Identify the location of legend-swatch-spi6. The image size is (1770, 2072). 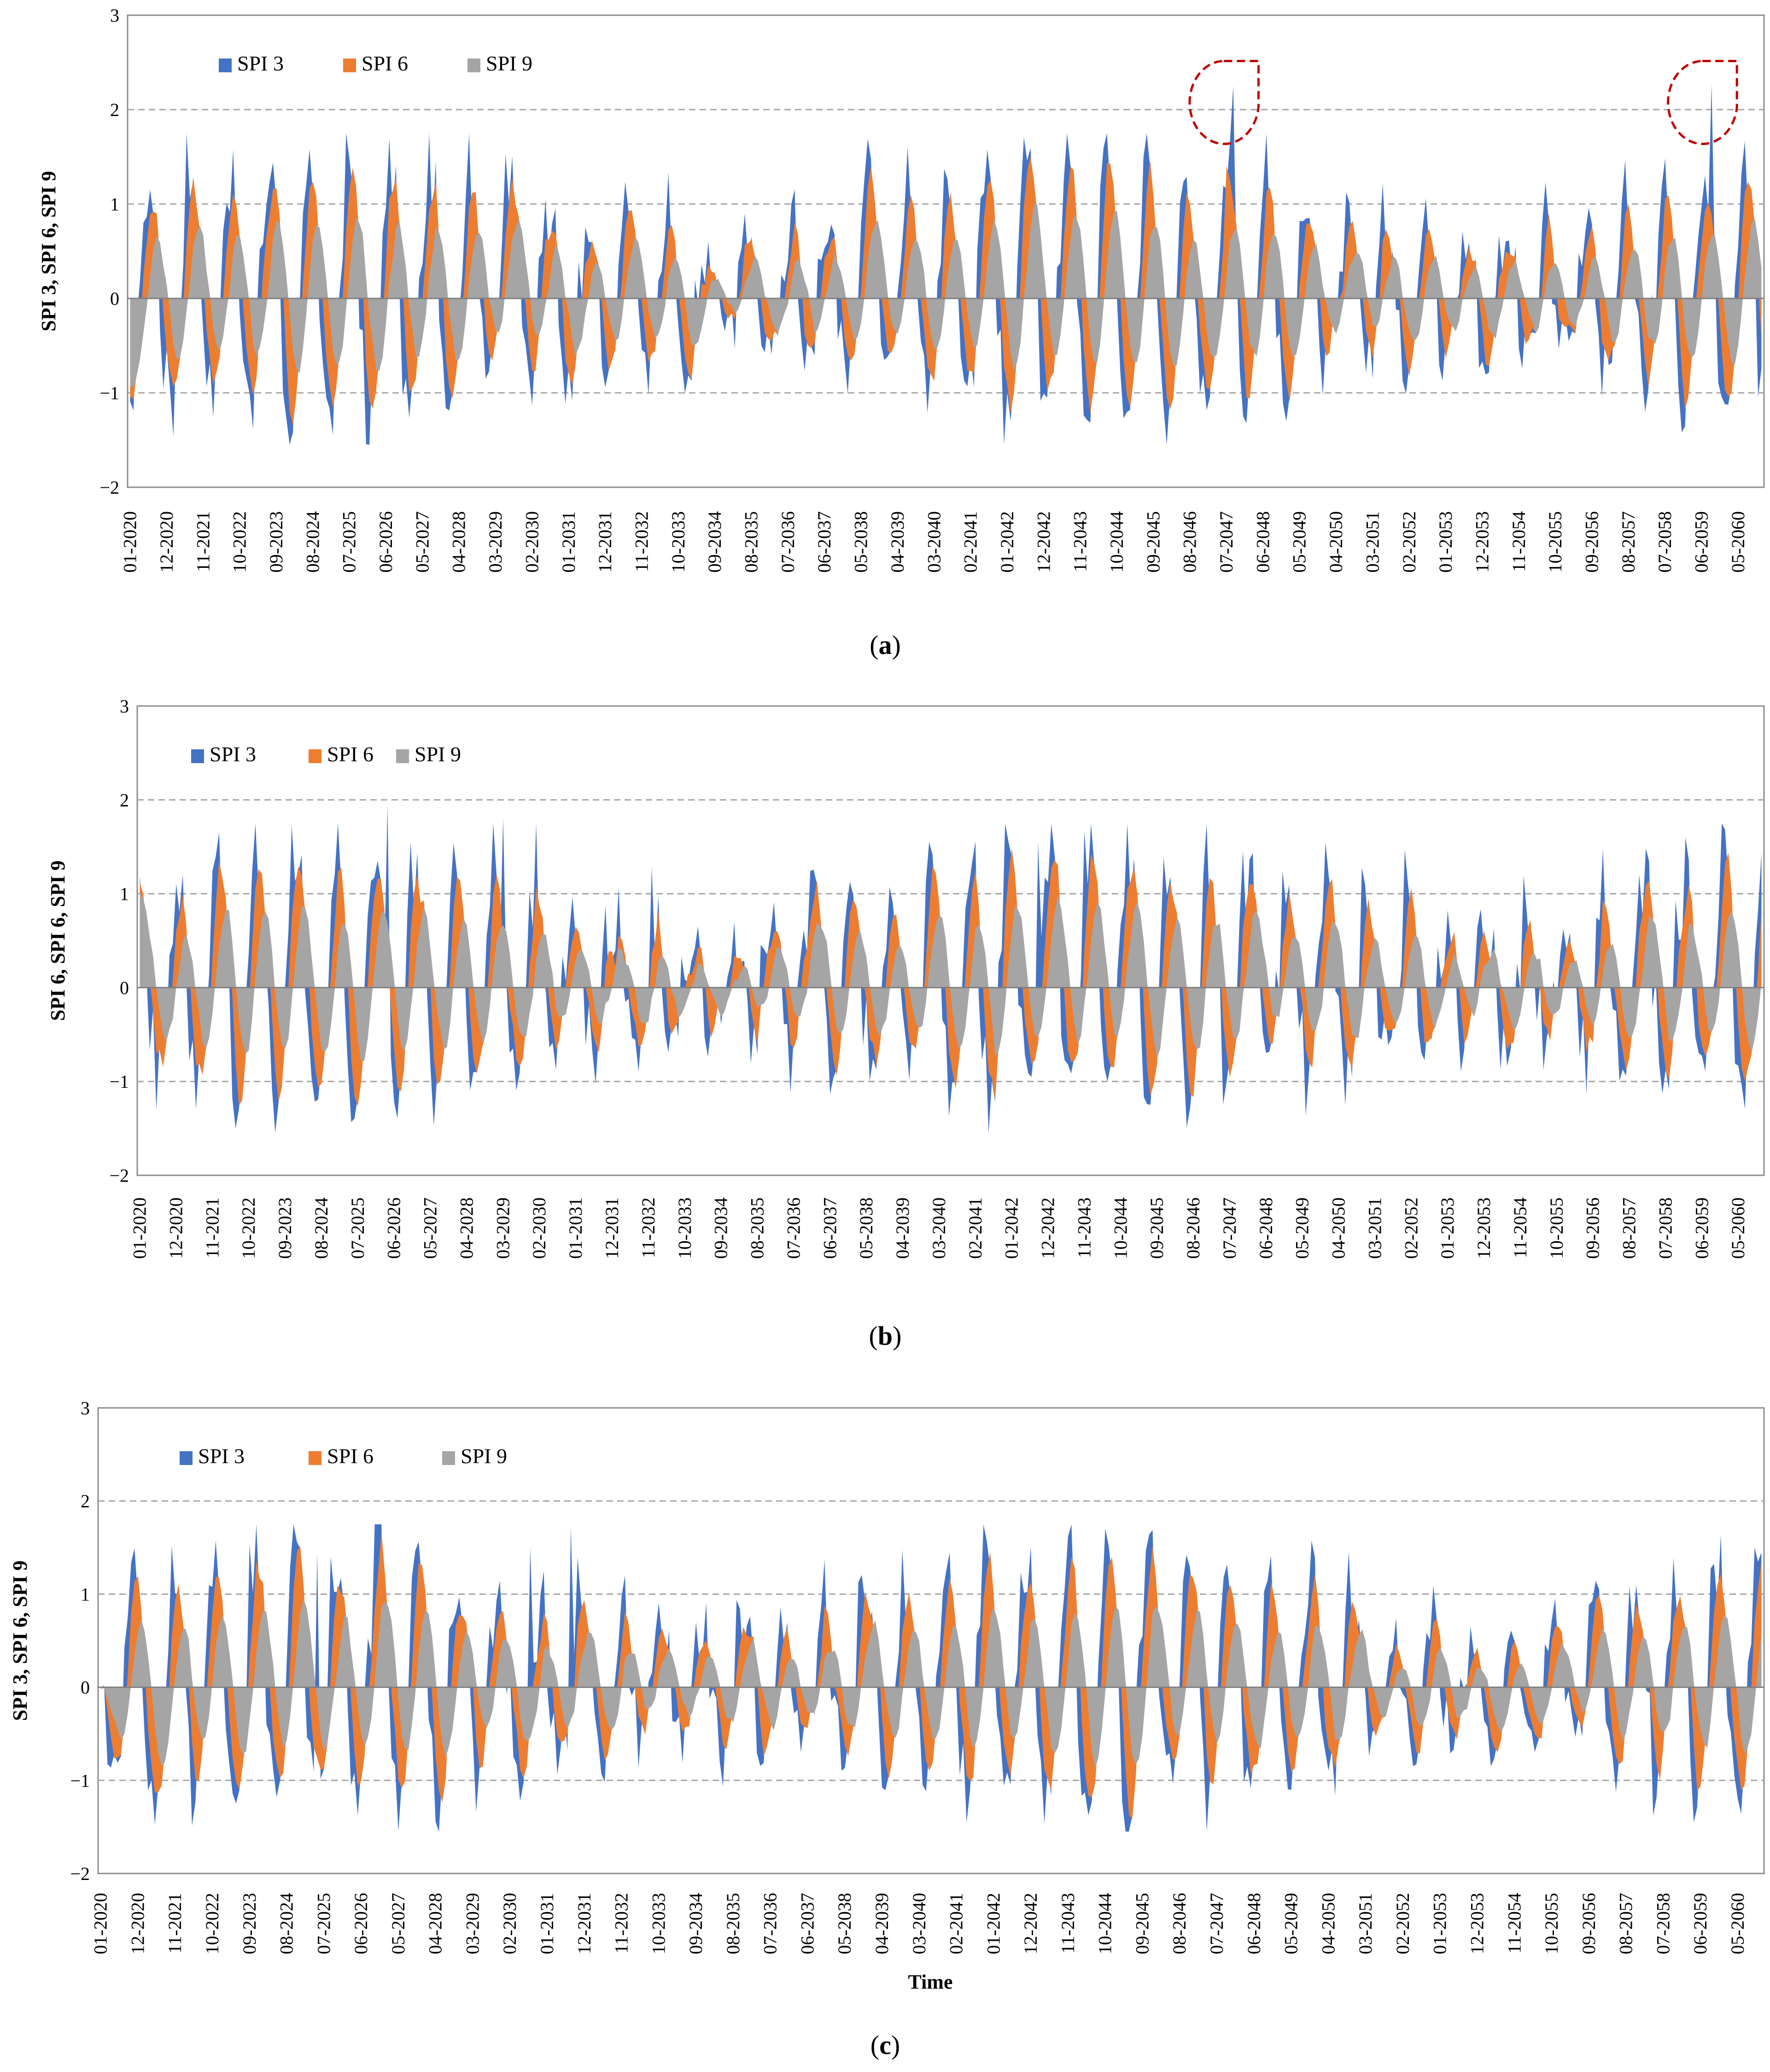
(350, 65).